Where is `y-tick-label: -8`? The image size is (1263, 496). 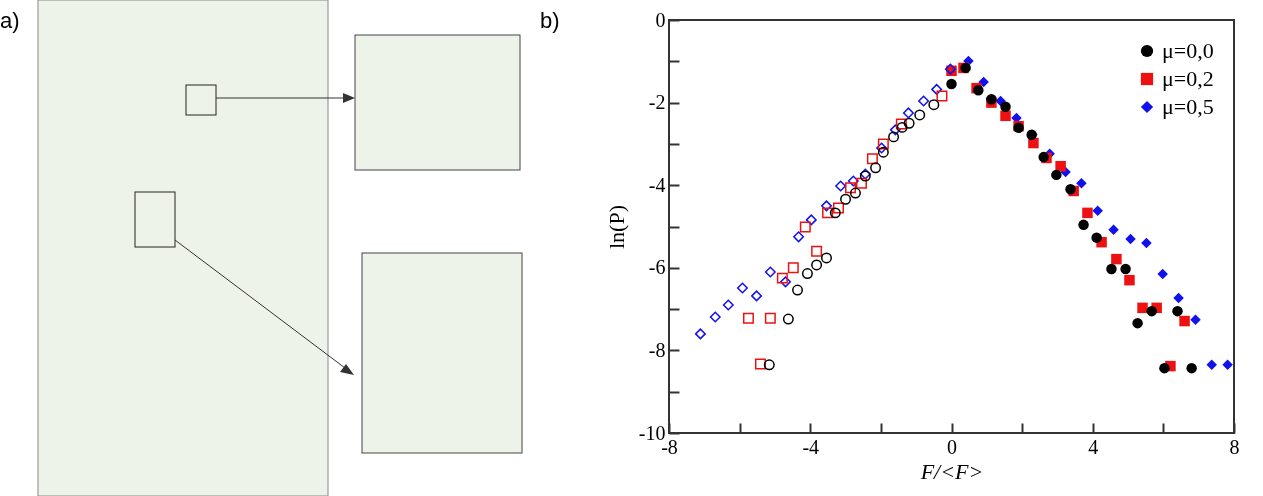
y-tick-label: -8 is located at coordinates (657, 349).